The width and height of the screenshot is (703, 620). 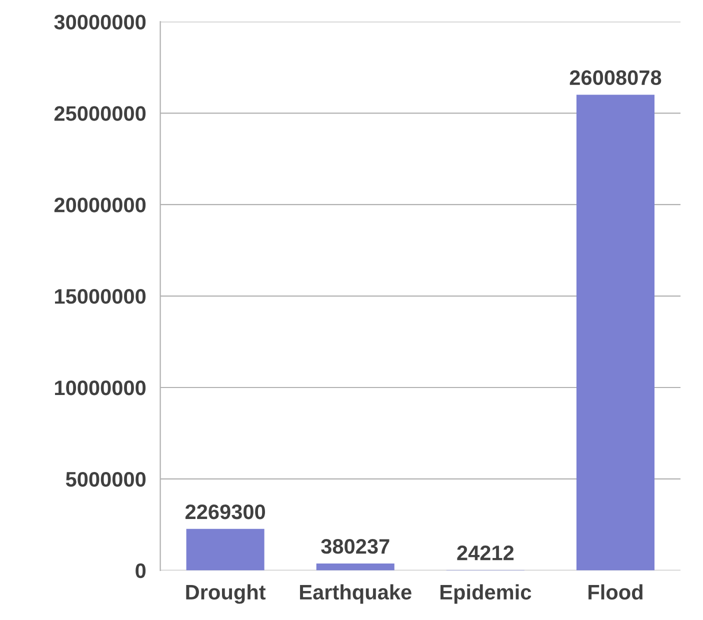 I want to click on y-tick-label: 10000000, so click(x=100, y=388).